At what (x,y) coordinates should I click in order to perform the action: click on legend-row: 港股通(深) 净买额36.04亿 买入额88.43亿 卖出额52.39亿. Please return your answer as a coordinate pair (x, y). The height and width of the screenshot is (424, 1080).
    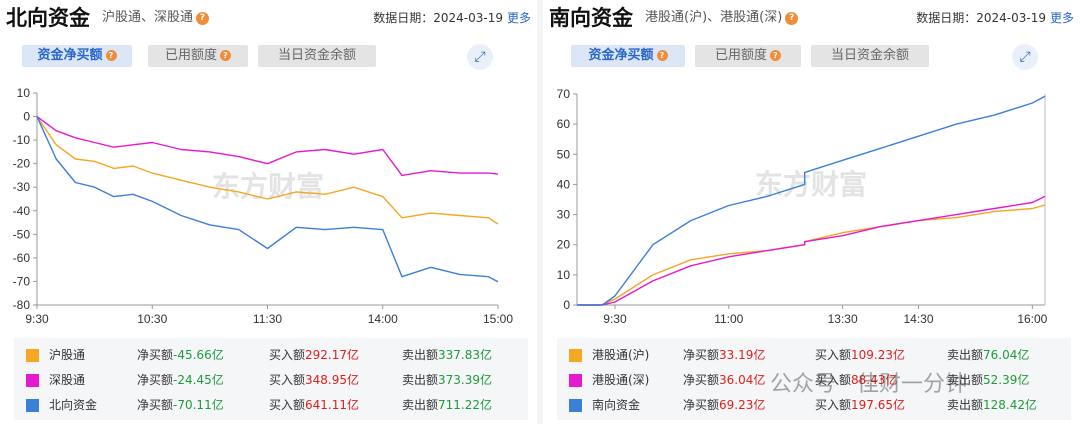
    Looking at the image, I should click on (814, 380).